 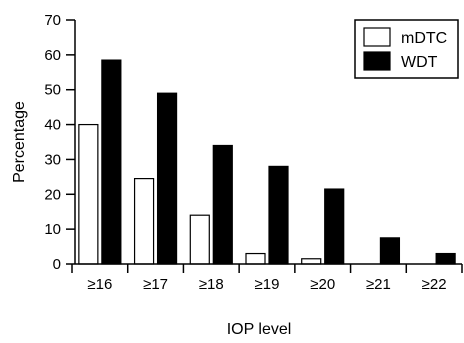 What do you see at coordinates (211, 284) in the screenshot?
I see `x-tick-label: ≥18` at bounding box center [211, 284].